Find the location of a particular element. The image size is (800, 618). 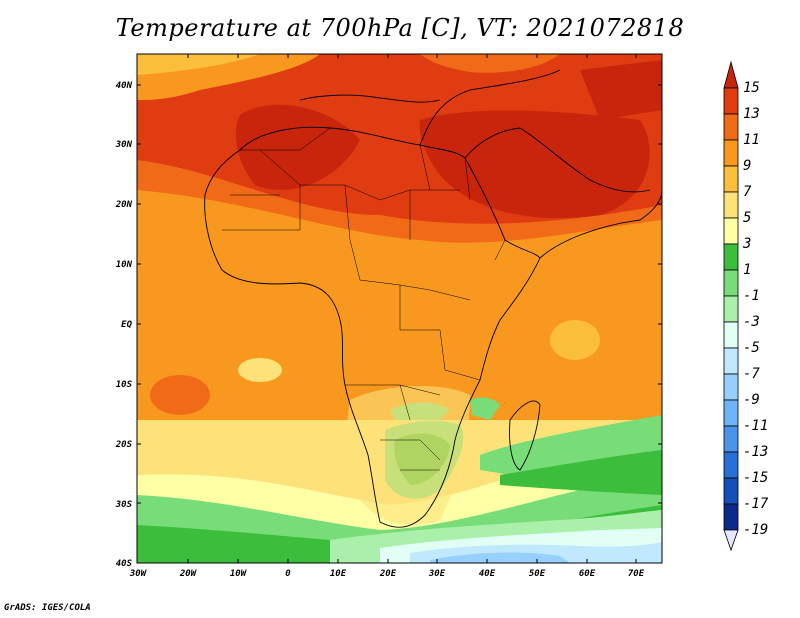

lat-label: 40S is located at coordinates (124, 564).